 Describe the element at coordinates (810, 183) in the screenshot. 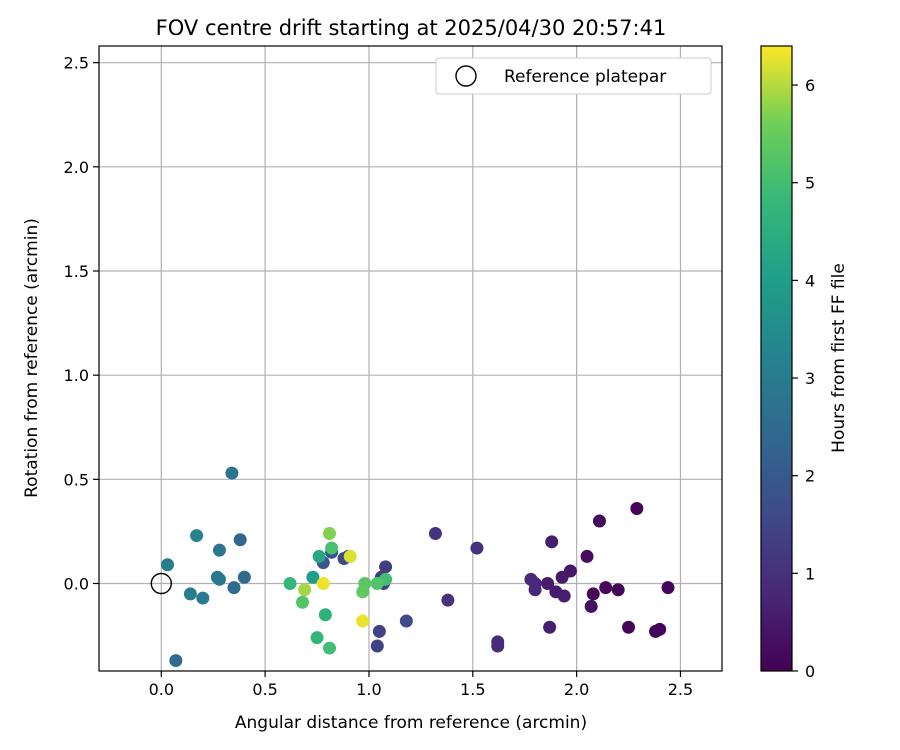

I see `colorbar-tick-label: 5` at that location.